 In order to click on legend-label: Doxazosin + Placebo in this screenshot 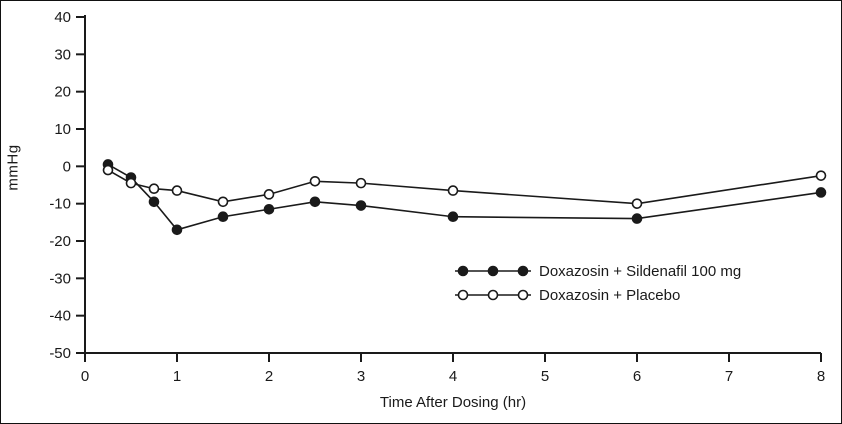, I will do `click(610, 295)`.